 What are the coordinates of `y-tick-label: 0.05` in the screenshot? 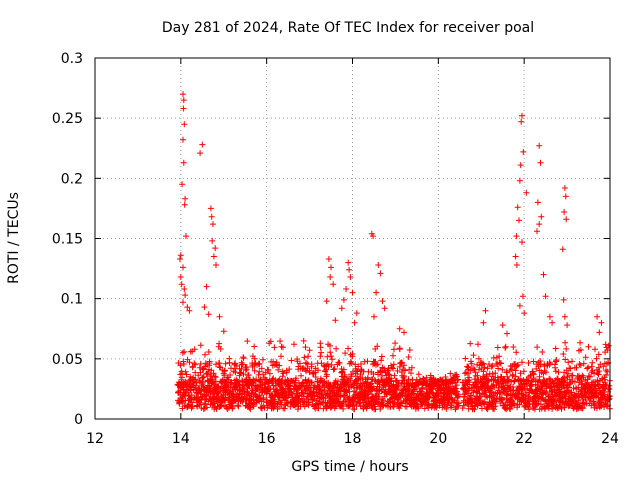 It's located at (67, 360).